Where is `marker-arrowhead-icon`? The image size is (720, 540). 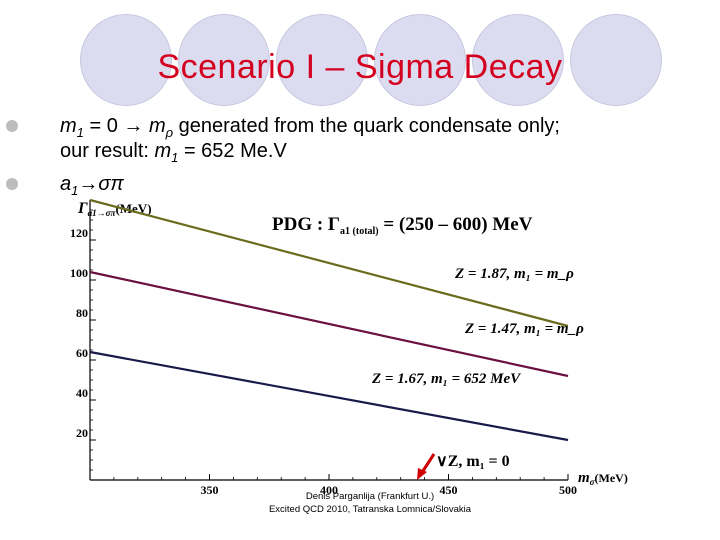
marker-arrowhead-icon is located at coordinates (422, 474).